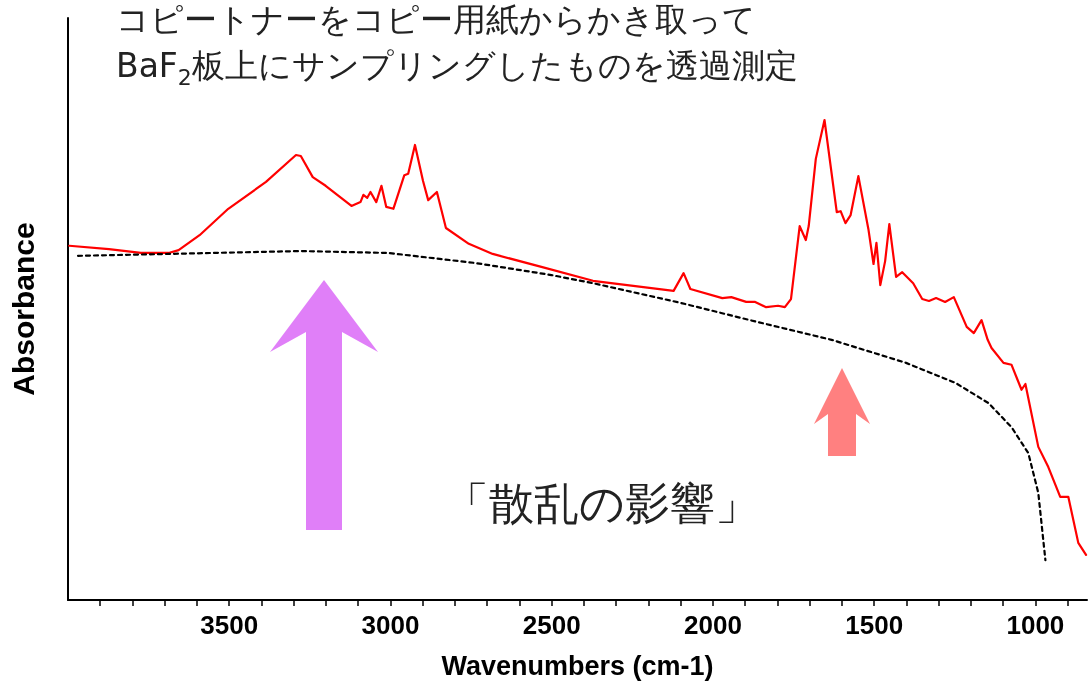  I want to click on x-tick-label: 2000, so click(713, 625).